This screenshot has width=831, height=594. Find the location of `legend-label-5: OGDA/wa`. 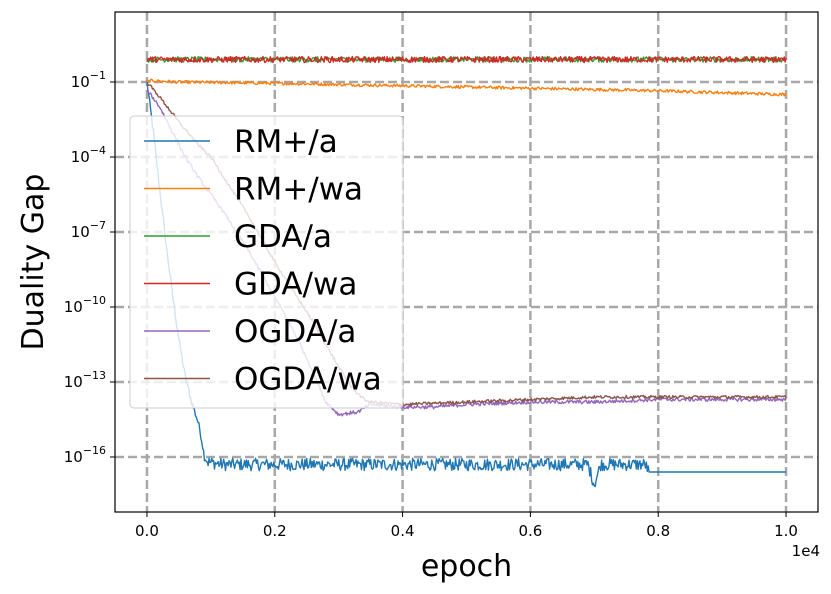

legend-label-5: OGDA/wa is located at coordinates (308, 380).